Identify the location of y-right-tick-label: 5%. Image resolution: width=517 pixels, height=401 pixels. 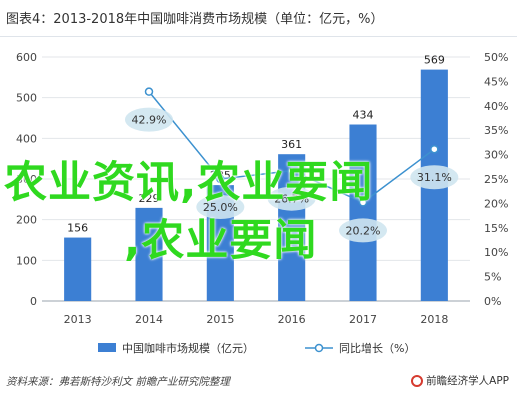
(492, 277).